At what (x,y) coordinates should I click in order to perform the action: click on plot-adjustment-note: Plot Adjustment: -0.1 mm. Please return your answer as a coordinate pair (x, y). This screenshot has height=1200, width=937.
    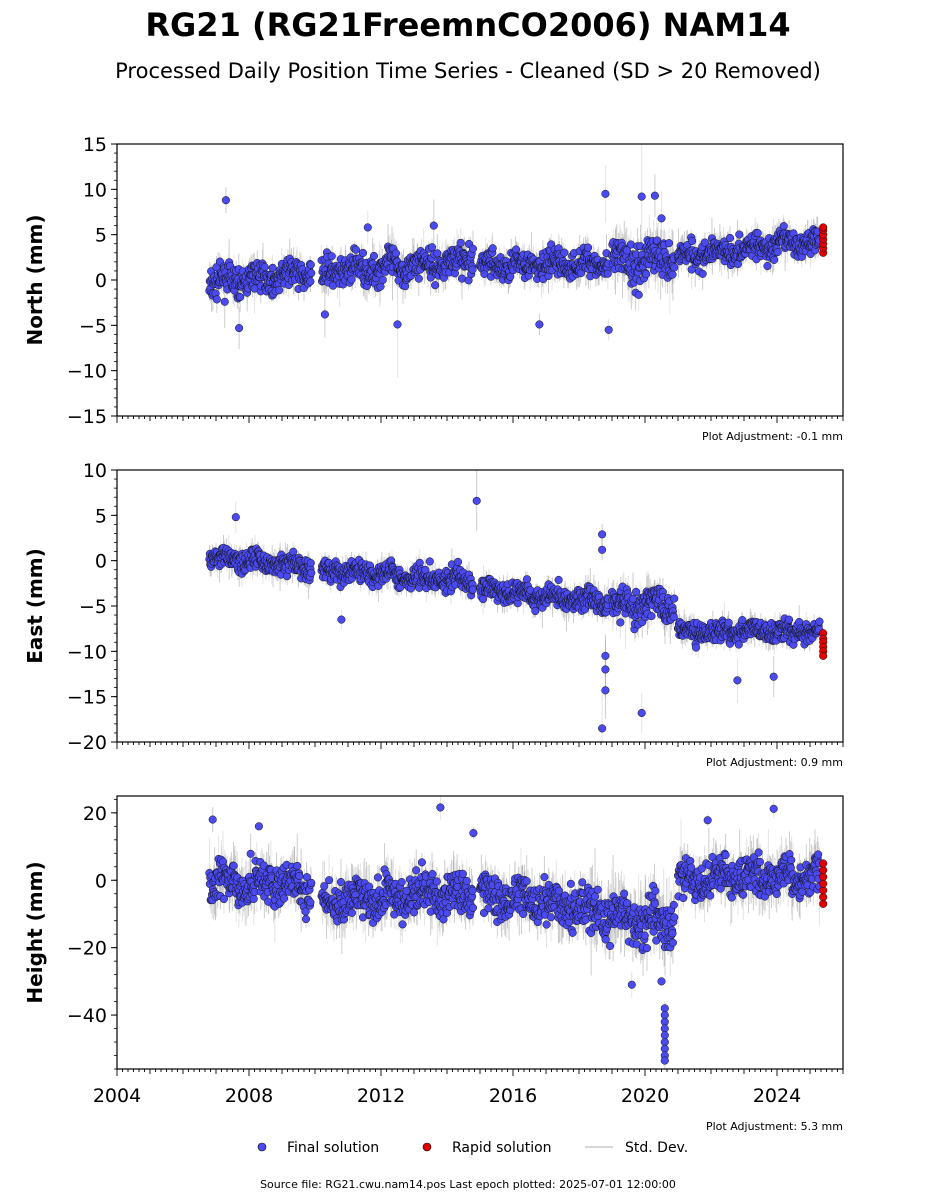
    Looking at the image, I should click on (772, 436).